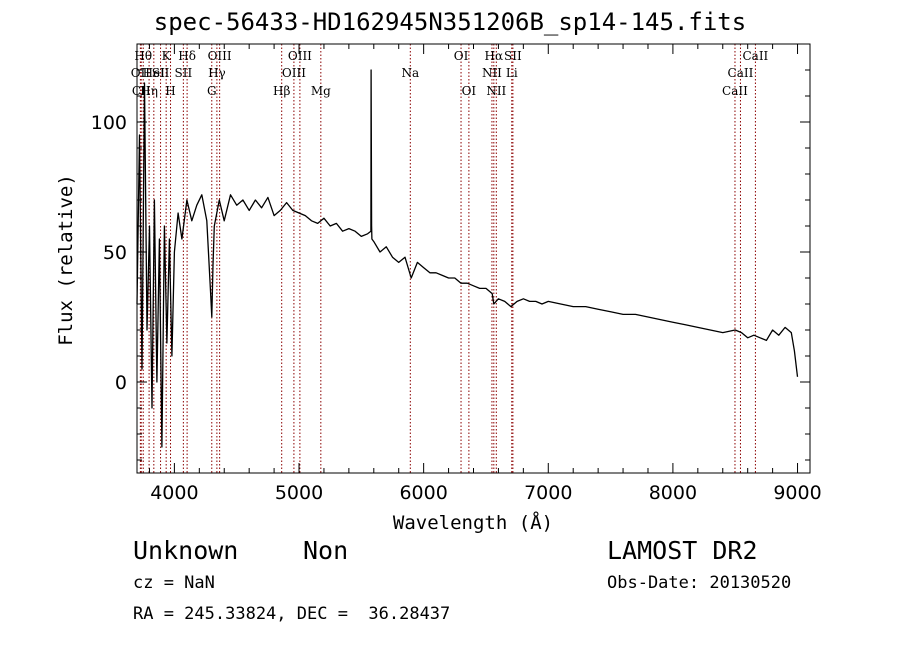 This screenshot has height=649, width=900. I want to click on line-marker-label: K, so click(167, 56).